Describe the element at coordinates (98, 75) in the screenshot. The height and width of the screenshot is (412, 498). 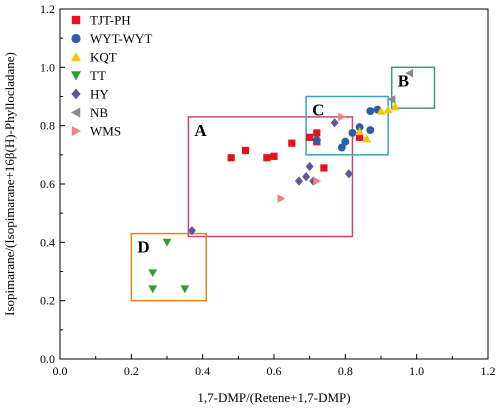
I see `legend-label-tt: TT` at that location.